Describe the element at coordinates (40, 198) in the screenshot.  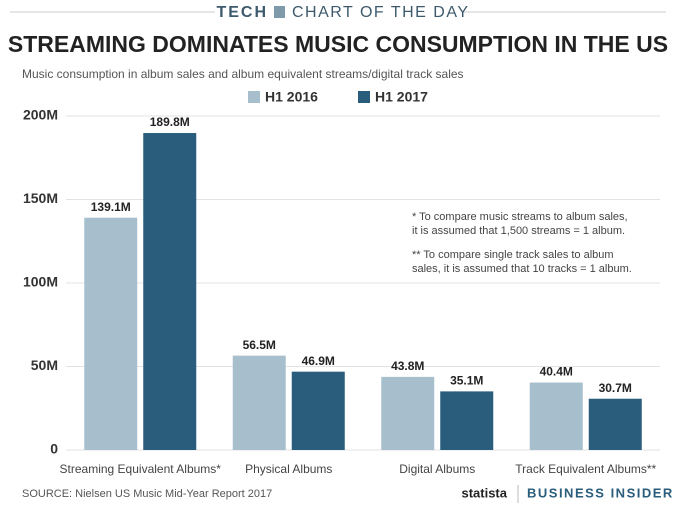
I see `y-tick-label: 150M` at that location.